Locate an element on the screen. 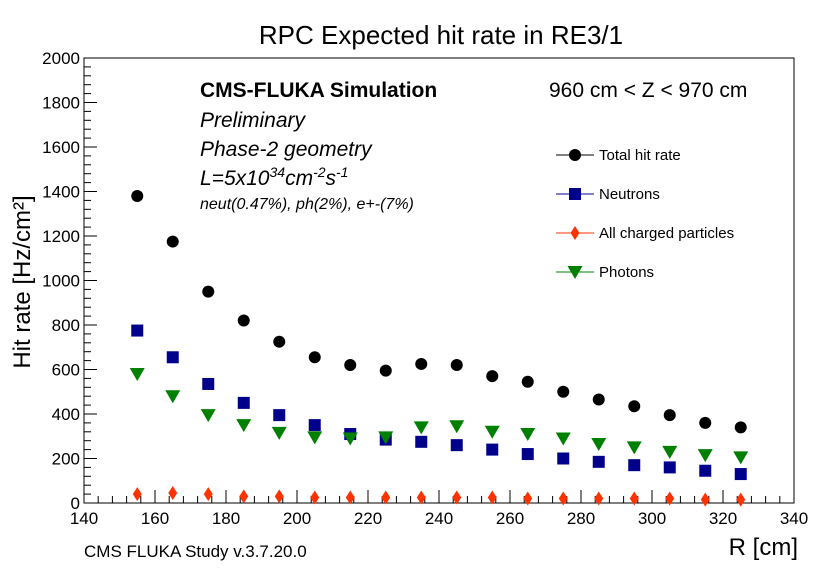  x-tick-label: 280 is located at coordinates (581, 518).